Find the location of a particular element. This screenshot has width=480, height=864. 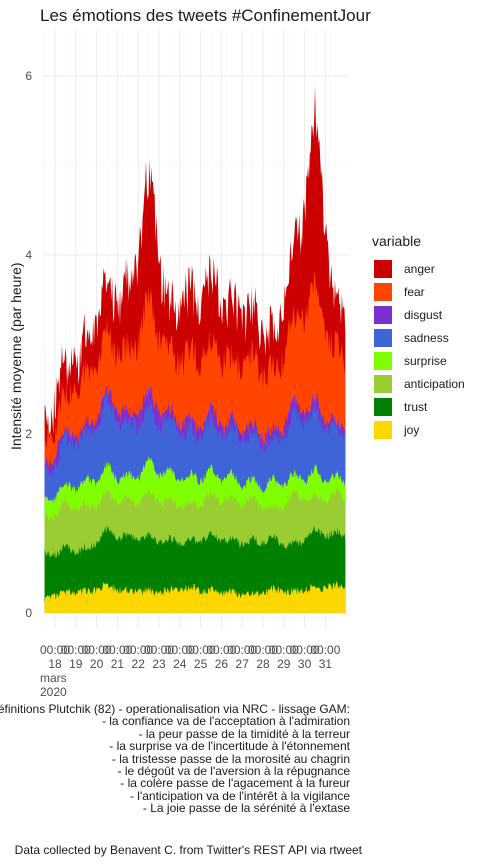

legend-item-fear: fear is located at coordinates (418, 291).